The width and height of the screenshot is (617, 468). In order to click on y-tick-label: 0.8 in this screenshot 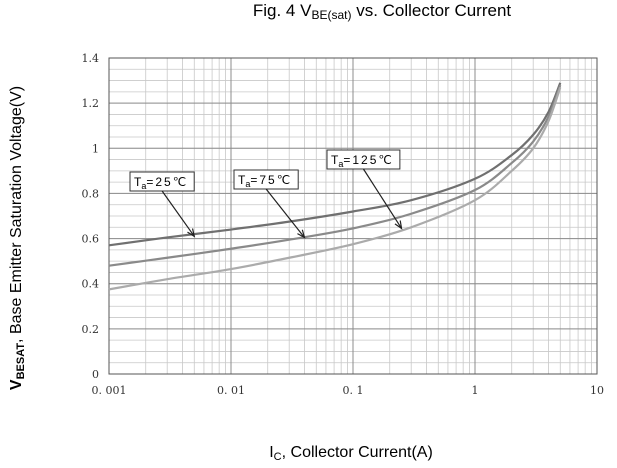, I will do `click(91, 193)`.